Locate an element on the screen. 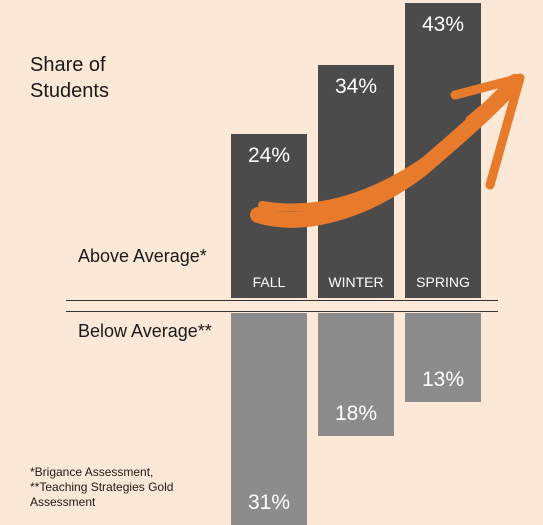  series-label: Below Average** is located at coordinates (145, 331).